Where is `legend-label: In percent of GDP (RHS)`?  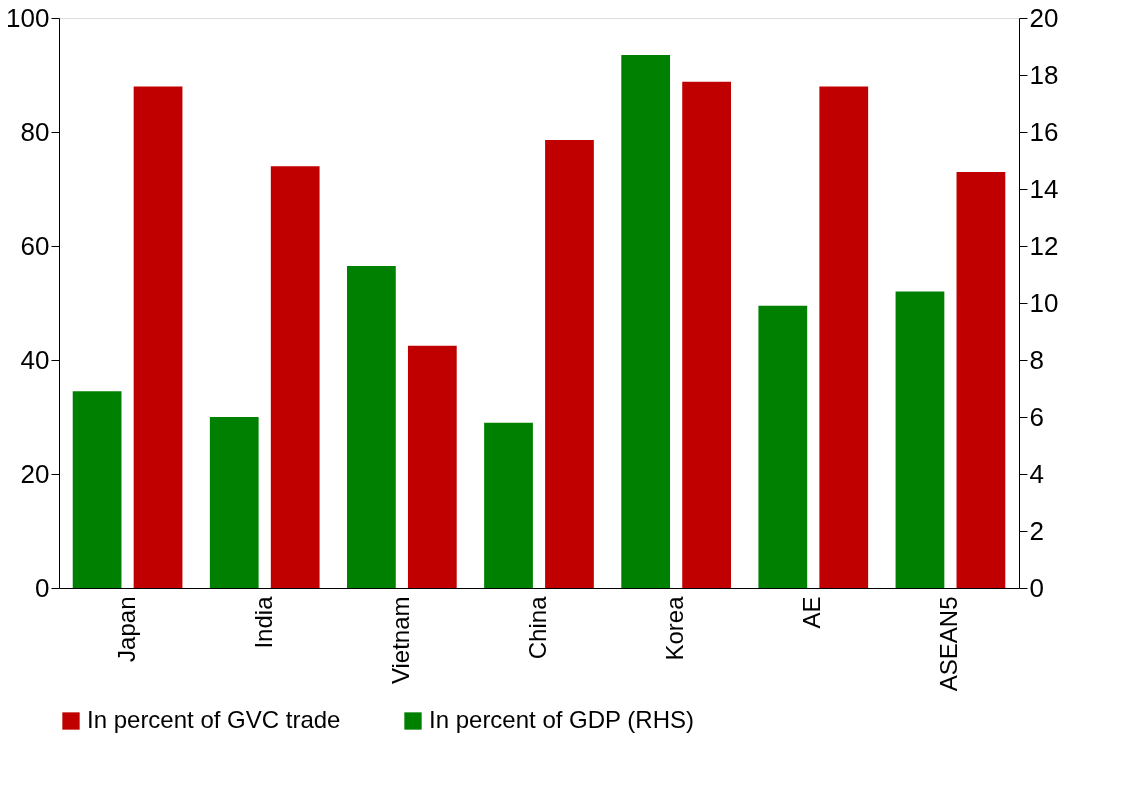
legend-label: In percent of GDP (RHS) is located at coordinates (561, 719).